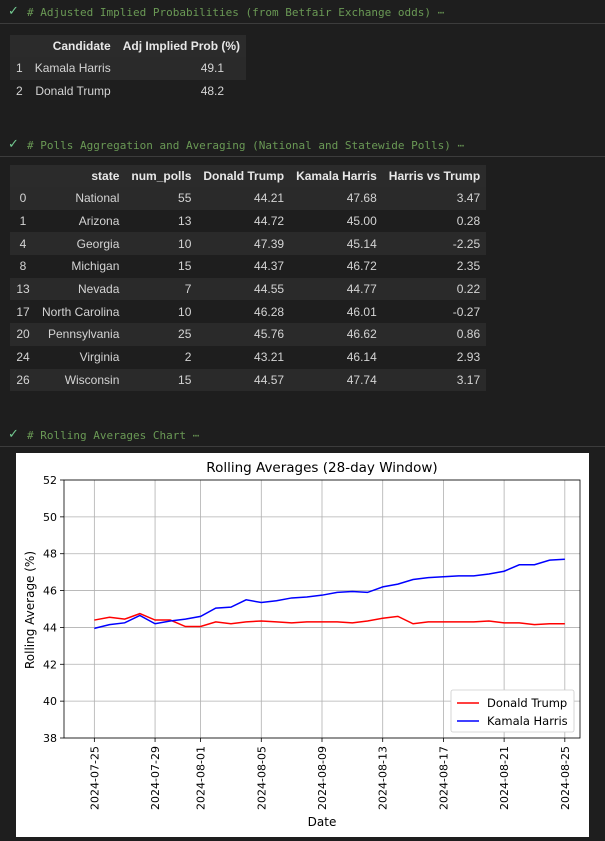  What do you see at coordinates (248, 357) in the screenshot?
I see `table-row: 24 Virginia 2 43.21 46.14 2.93` at bounding box center [248, 357].